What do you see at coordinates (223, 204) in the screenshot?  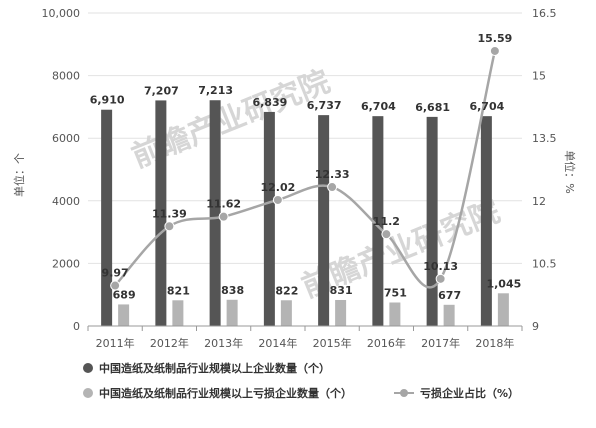 I see `data-label-loss-ratio: 11.62` at bounding box center [223, 204].